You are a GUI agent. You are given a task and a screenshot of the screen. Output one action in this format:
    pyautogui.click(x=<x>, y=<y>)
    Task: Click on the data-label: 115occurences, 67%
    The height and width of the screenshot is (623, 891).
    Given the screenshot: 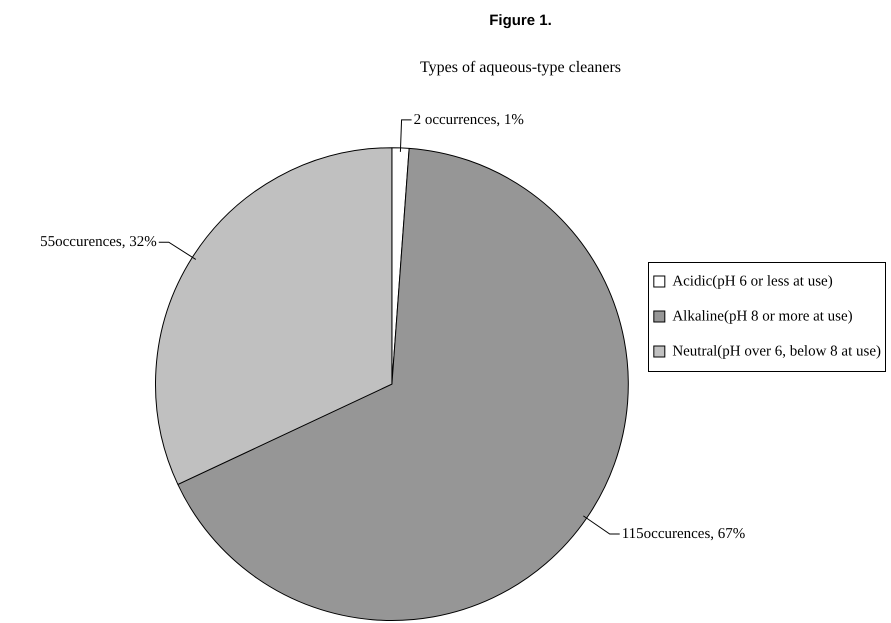 What is the action you would take?
    pyautogui.click(x=684, y=534)
    